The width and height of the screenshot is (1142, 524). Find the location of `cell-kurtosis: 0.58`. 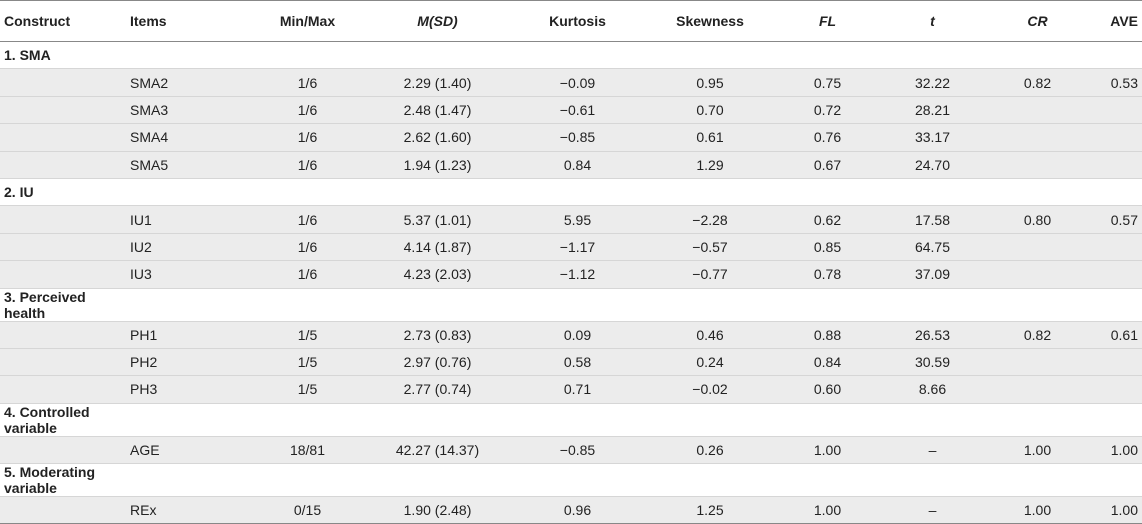

cell-kurtosis: 0.58 is located at coordinates (577, 362).